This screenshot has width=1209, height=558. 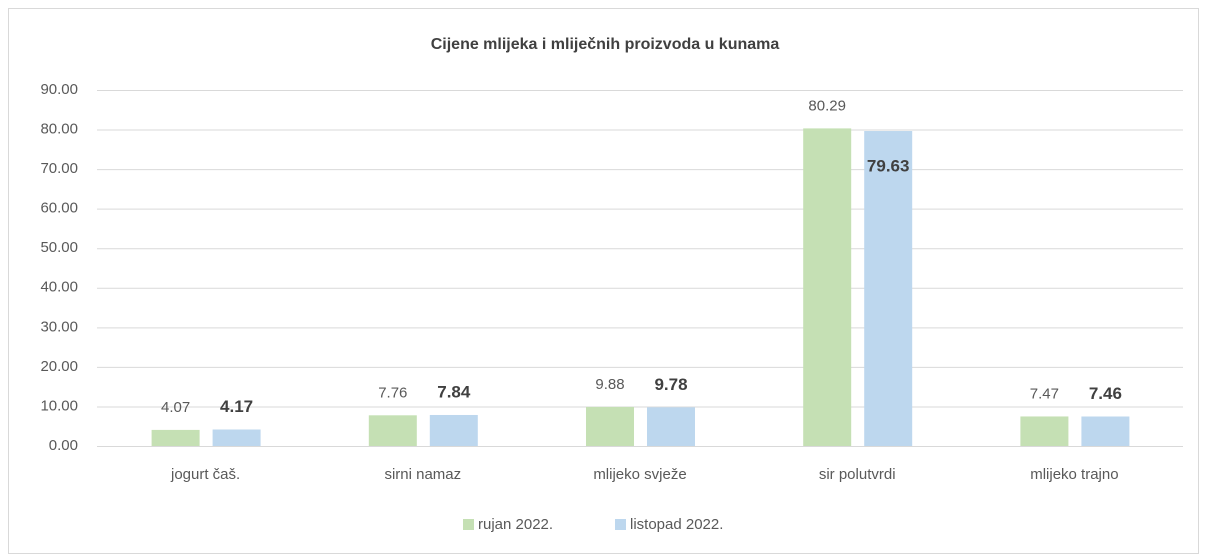 What do you see at coordinates (59, 405) in the screenshot?
I see `y-tick-label: 10.00` at bounding box center [59, 405].